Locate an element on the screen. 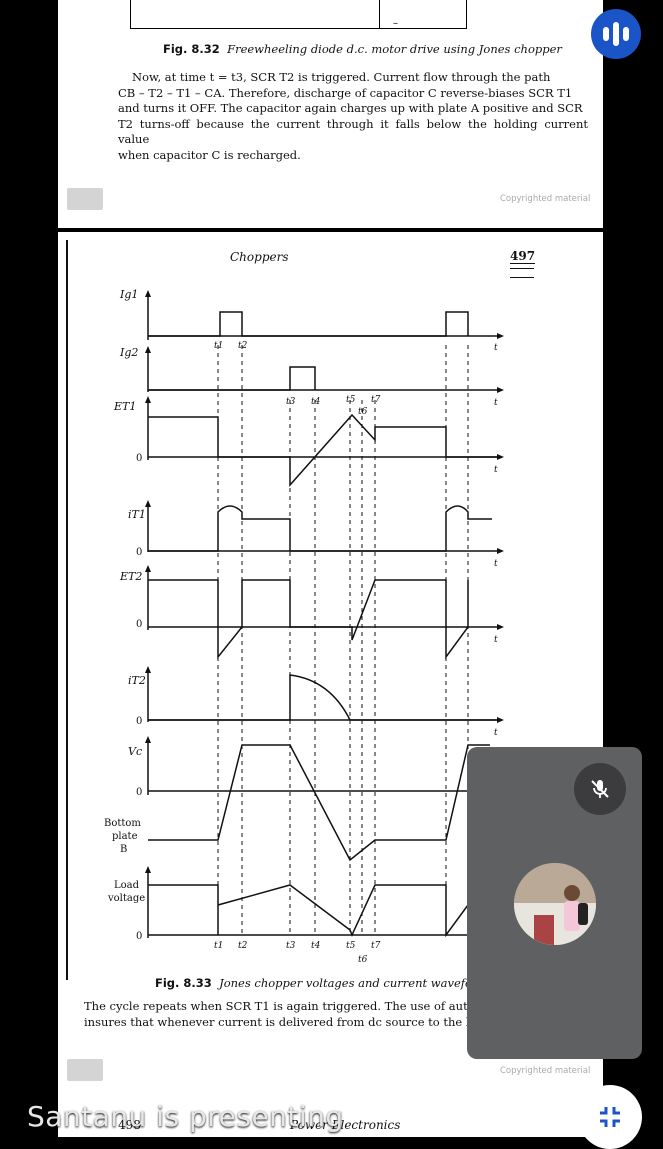 The width and height of the screenshot is (663, 1149). label-bottom-plate: Bottom is located at coordinates (122, 823).